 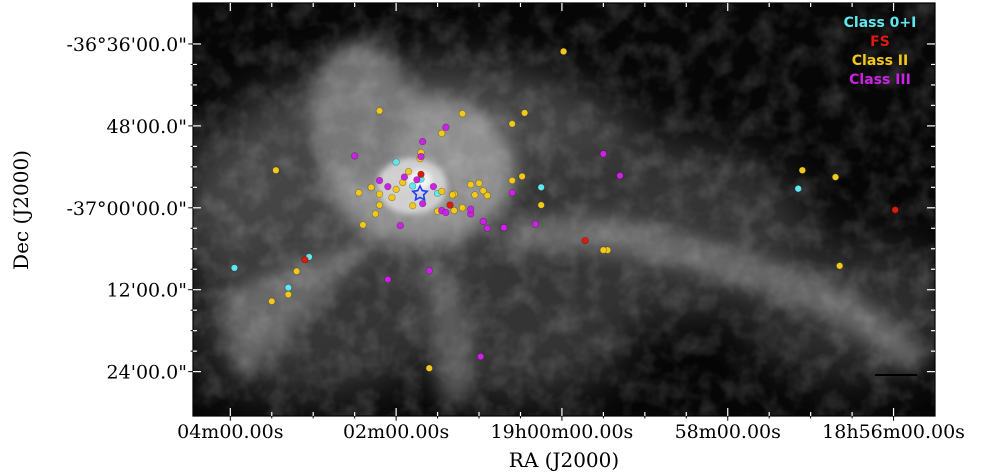 What do you see at coordinates (880, 42) in the screenshot?
I see `legend-entry-fs: FS` at bounding box center [880, 42].